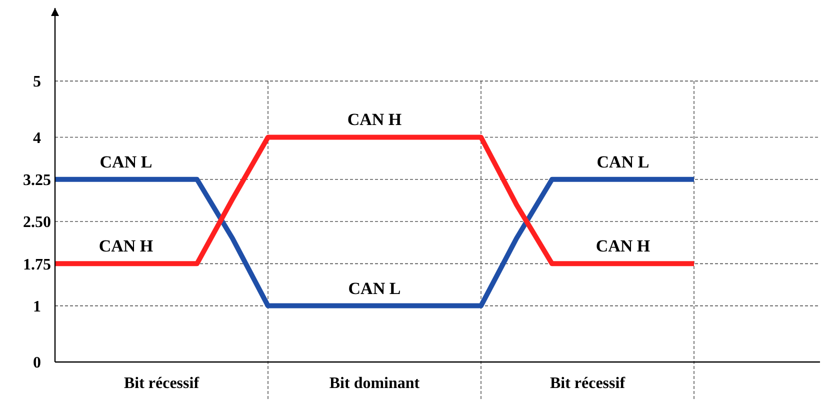  What do you see at coordinates (37, 82) in the screenshot?
I see `y-tick-label: 5` at bounding box center [37, 82].